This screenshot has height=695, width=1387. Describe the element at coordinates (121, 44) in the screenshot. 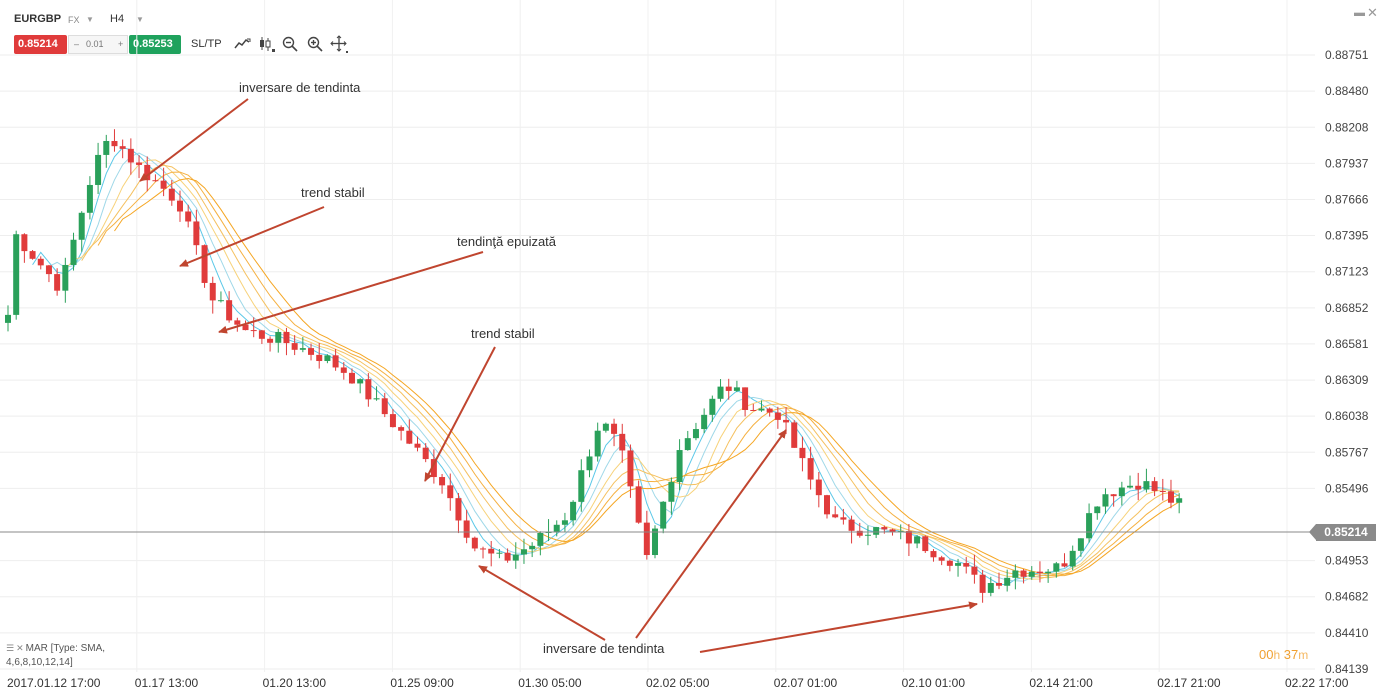

I see `volume-increase-button: +` at that location.